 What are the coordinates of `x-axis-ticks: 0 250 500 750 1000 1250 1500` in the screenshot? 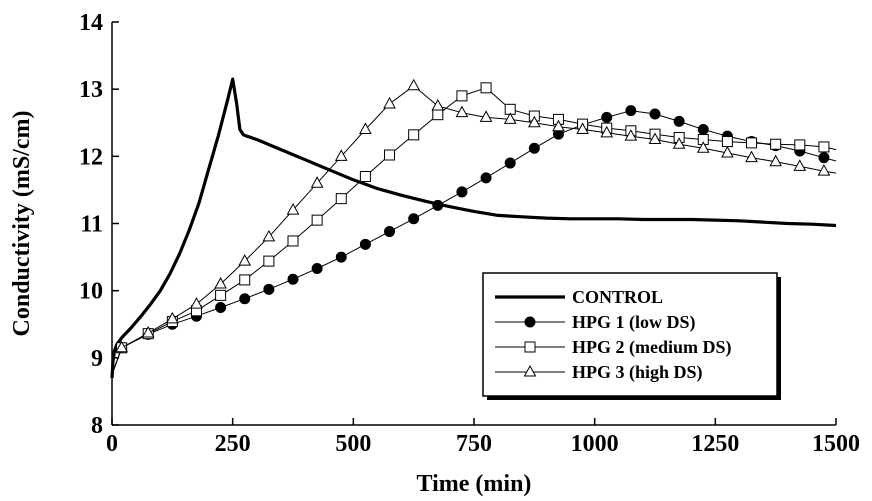 It's located at (483, 437).